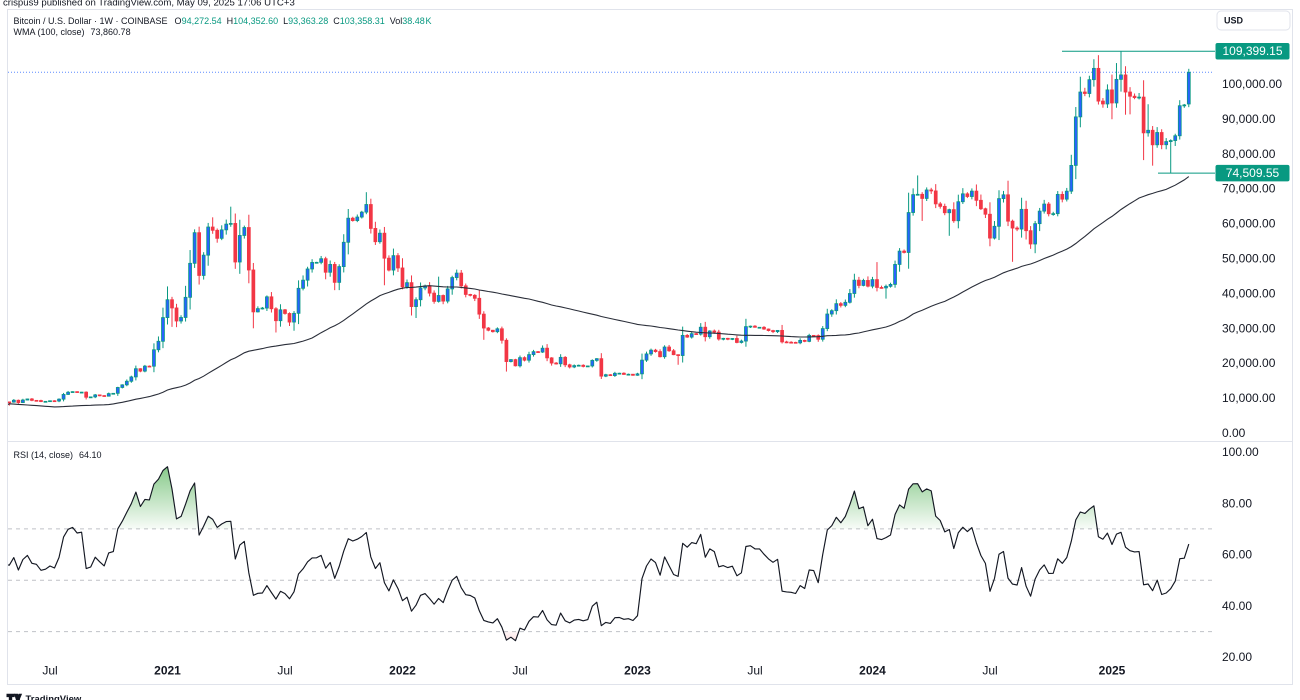  I want to click on svg-text: 40.00, so click(1237, 606).